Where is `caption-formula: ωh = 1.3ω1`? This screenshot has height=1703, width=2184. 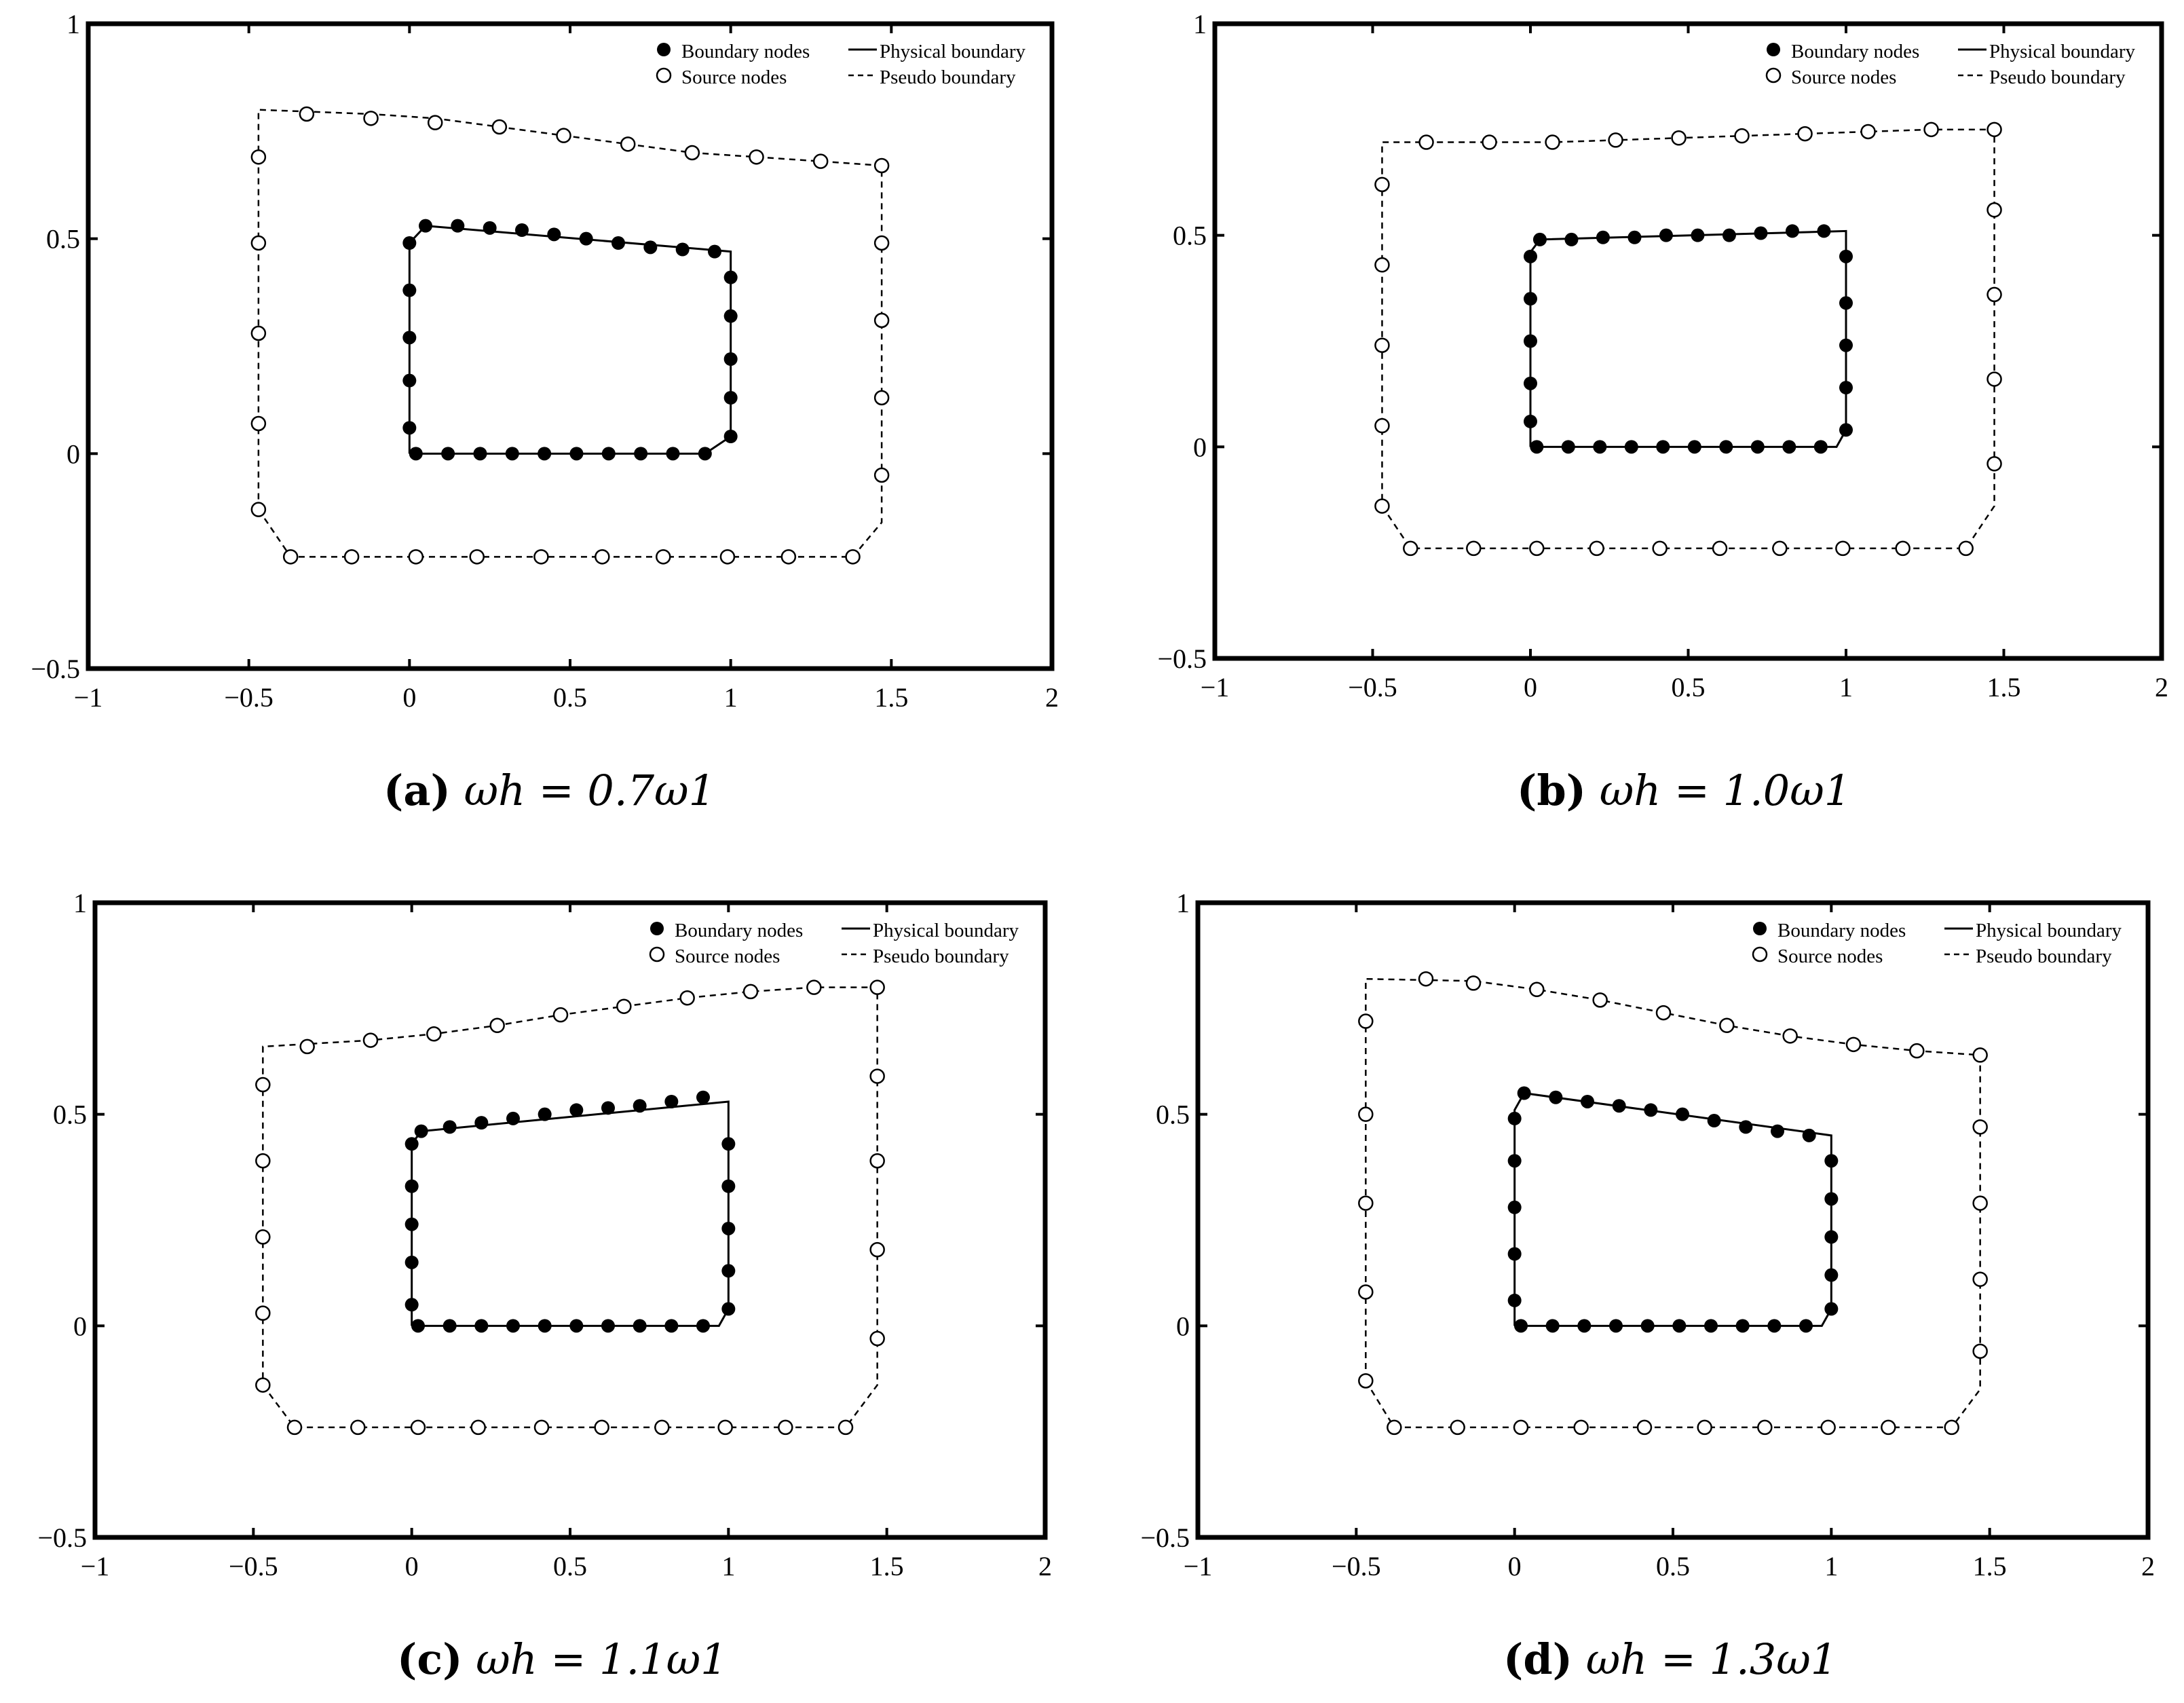
caption-formula: ωh = 1.3ω1 is located at coordinates (1711, 1659).